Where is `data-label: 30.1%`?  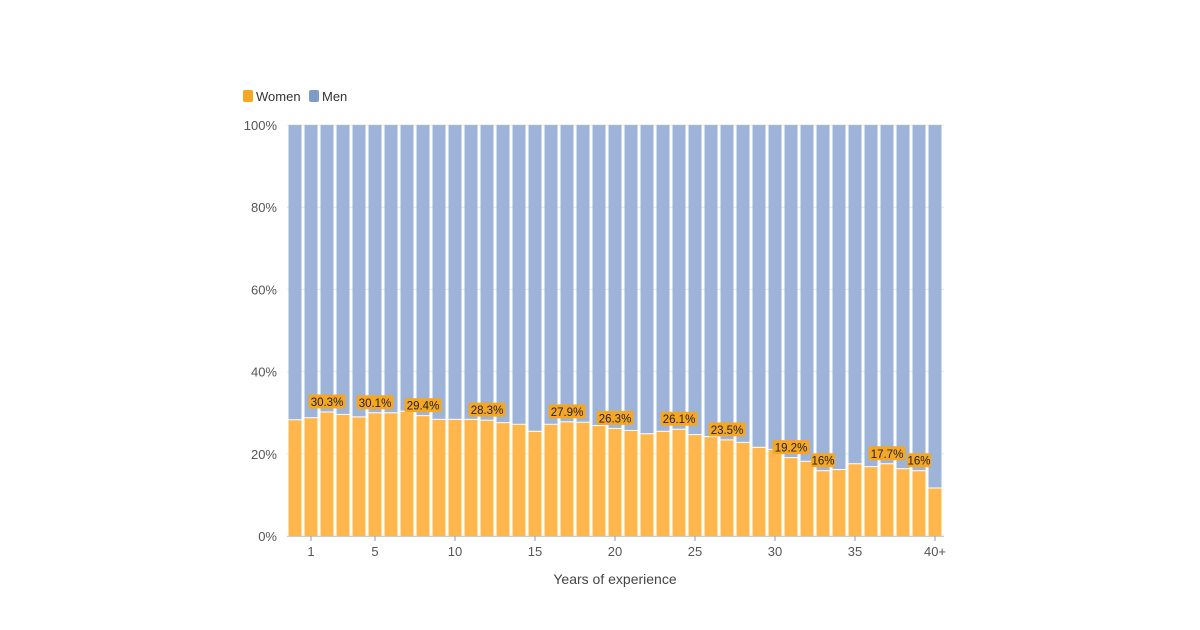 data-label: 30.1% is located at coordinates (375, 404).